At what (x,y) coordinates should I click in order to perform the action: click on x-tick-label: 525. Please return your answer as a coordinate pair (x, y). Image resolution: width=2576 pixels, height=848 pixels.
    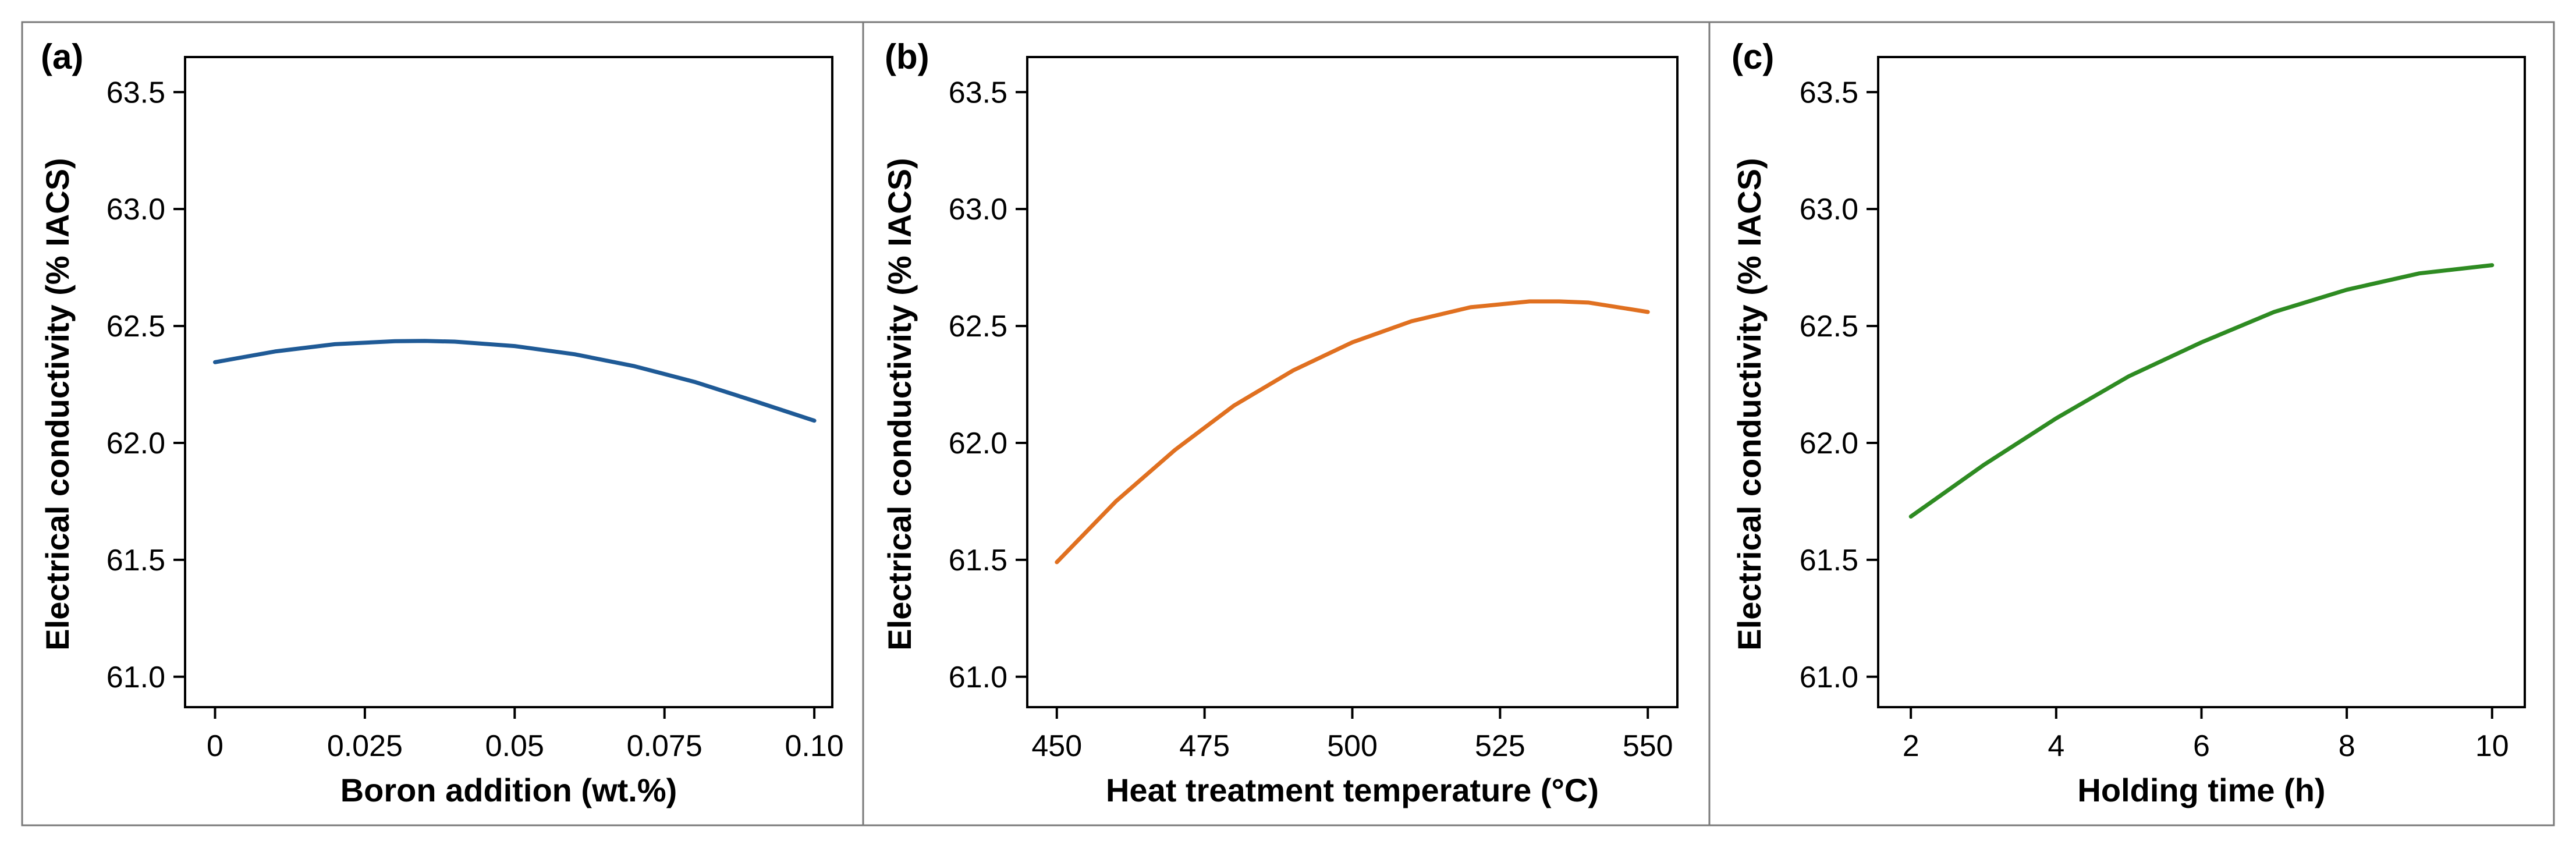
    Looking at the image, I should click on (1500, 746).